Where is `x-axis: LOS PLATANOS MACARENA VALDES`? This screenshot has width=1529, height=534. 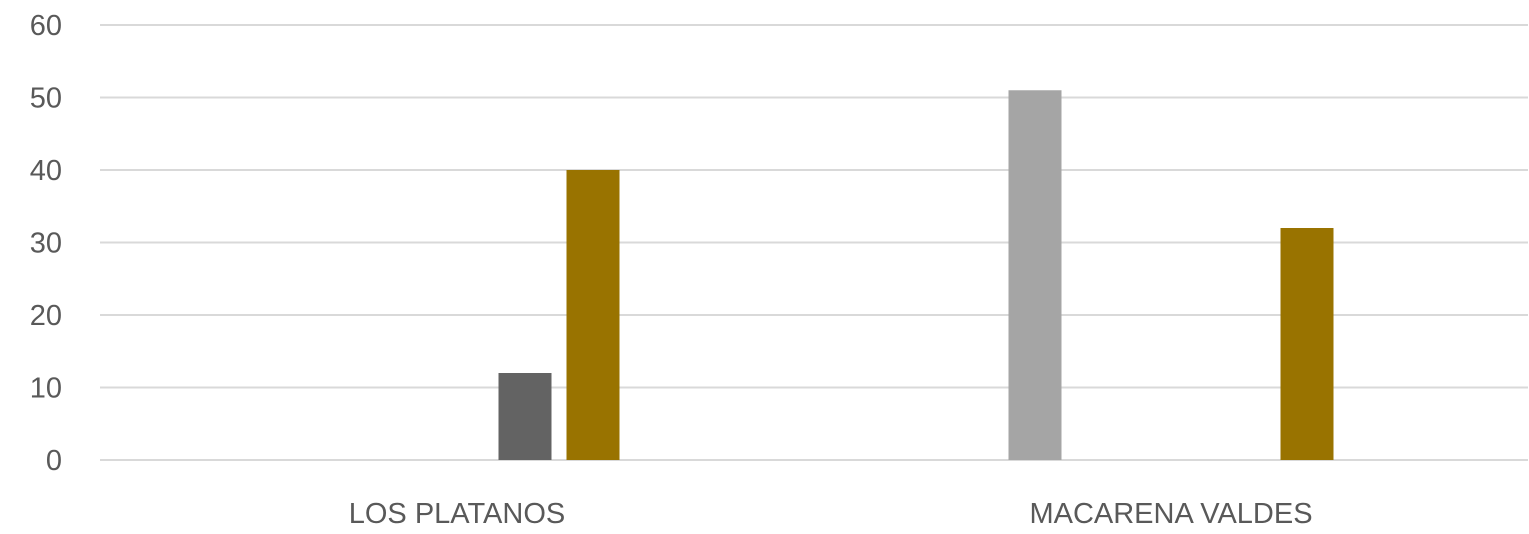 x-axis: LOS PLATANOS MACARENA VALDES is located at coordinates (831, 514).